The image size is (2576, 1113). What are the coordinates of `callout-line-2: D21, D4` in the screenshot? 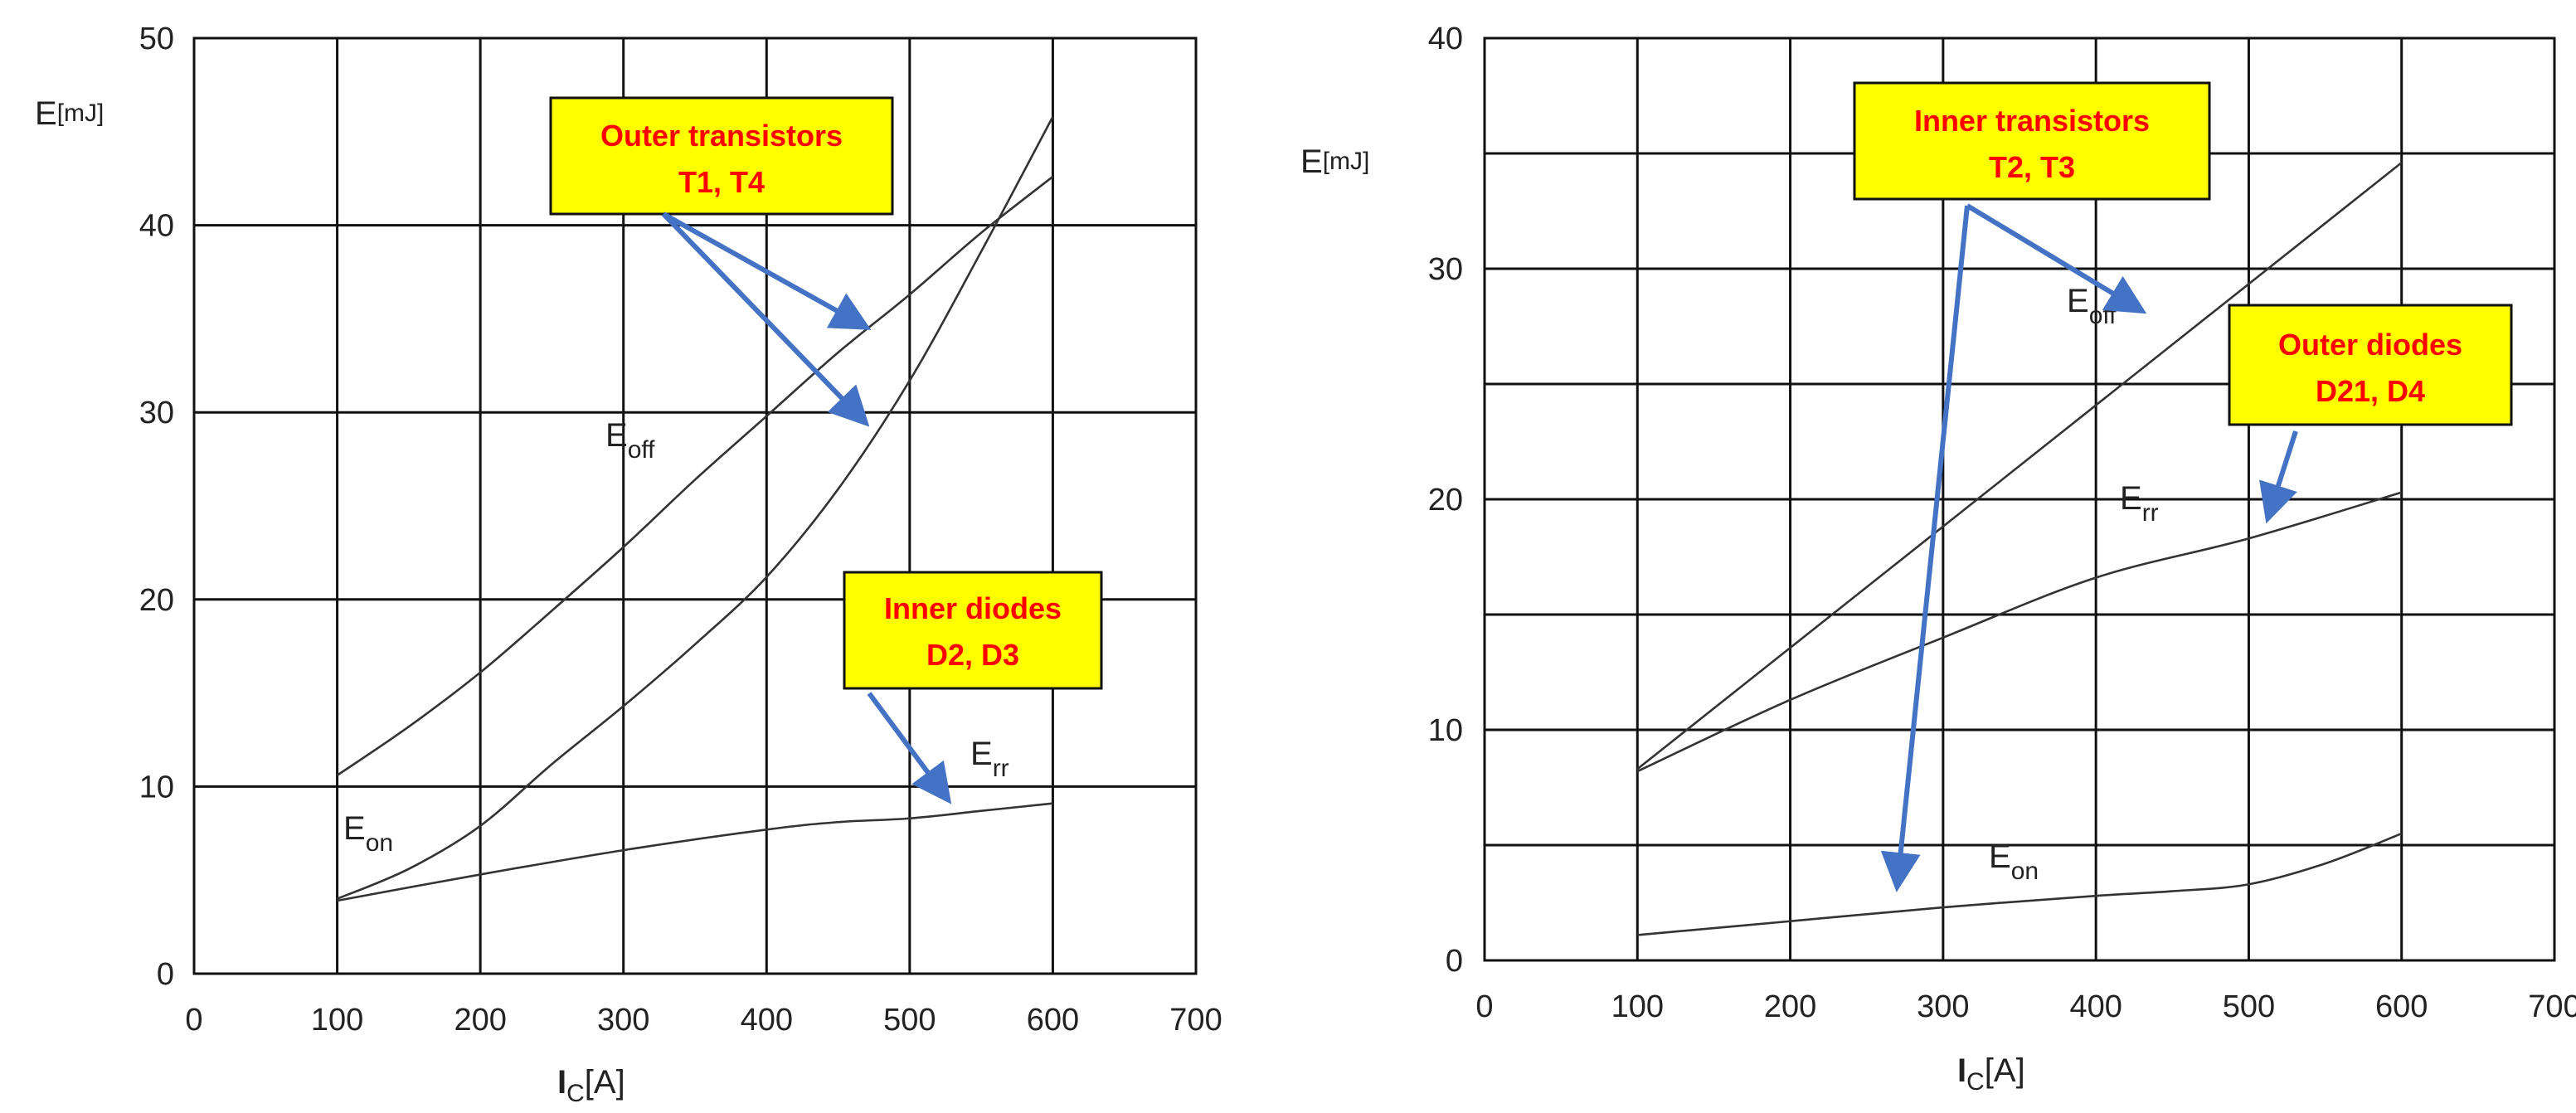 It's located at (2370, 391).